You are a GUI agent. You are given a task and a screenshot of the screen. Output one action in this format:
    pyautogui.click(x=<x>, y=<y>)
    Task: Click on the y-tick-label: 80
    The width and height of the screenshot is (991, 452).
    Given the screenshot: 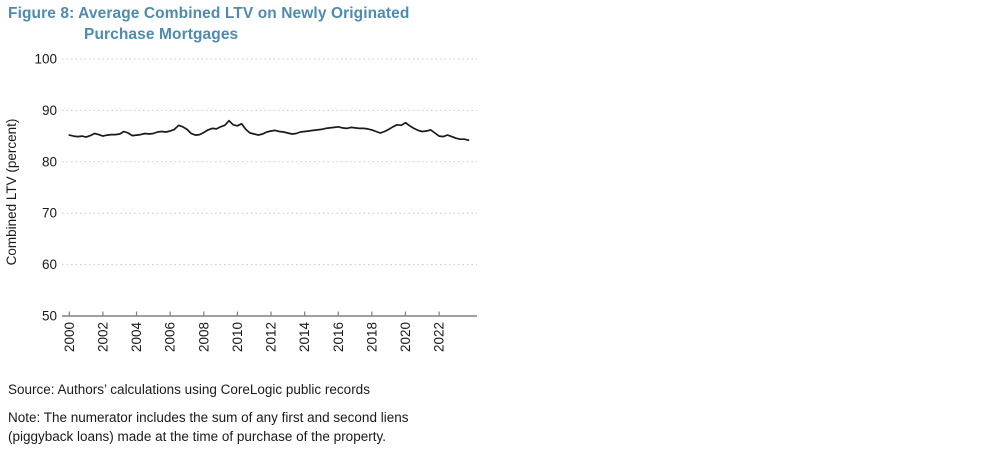 What is the action you would take?
    pyautogui.click(x=49, y=161)
    